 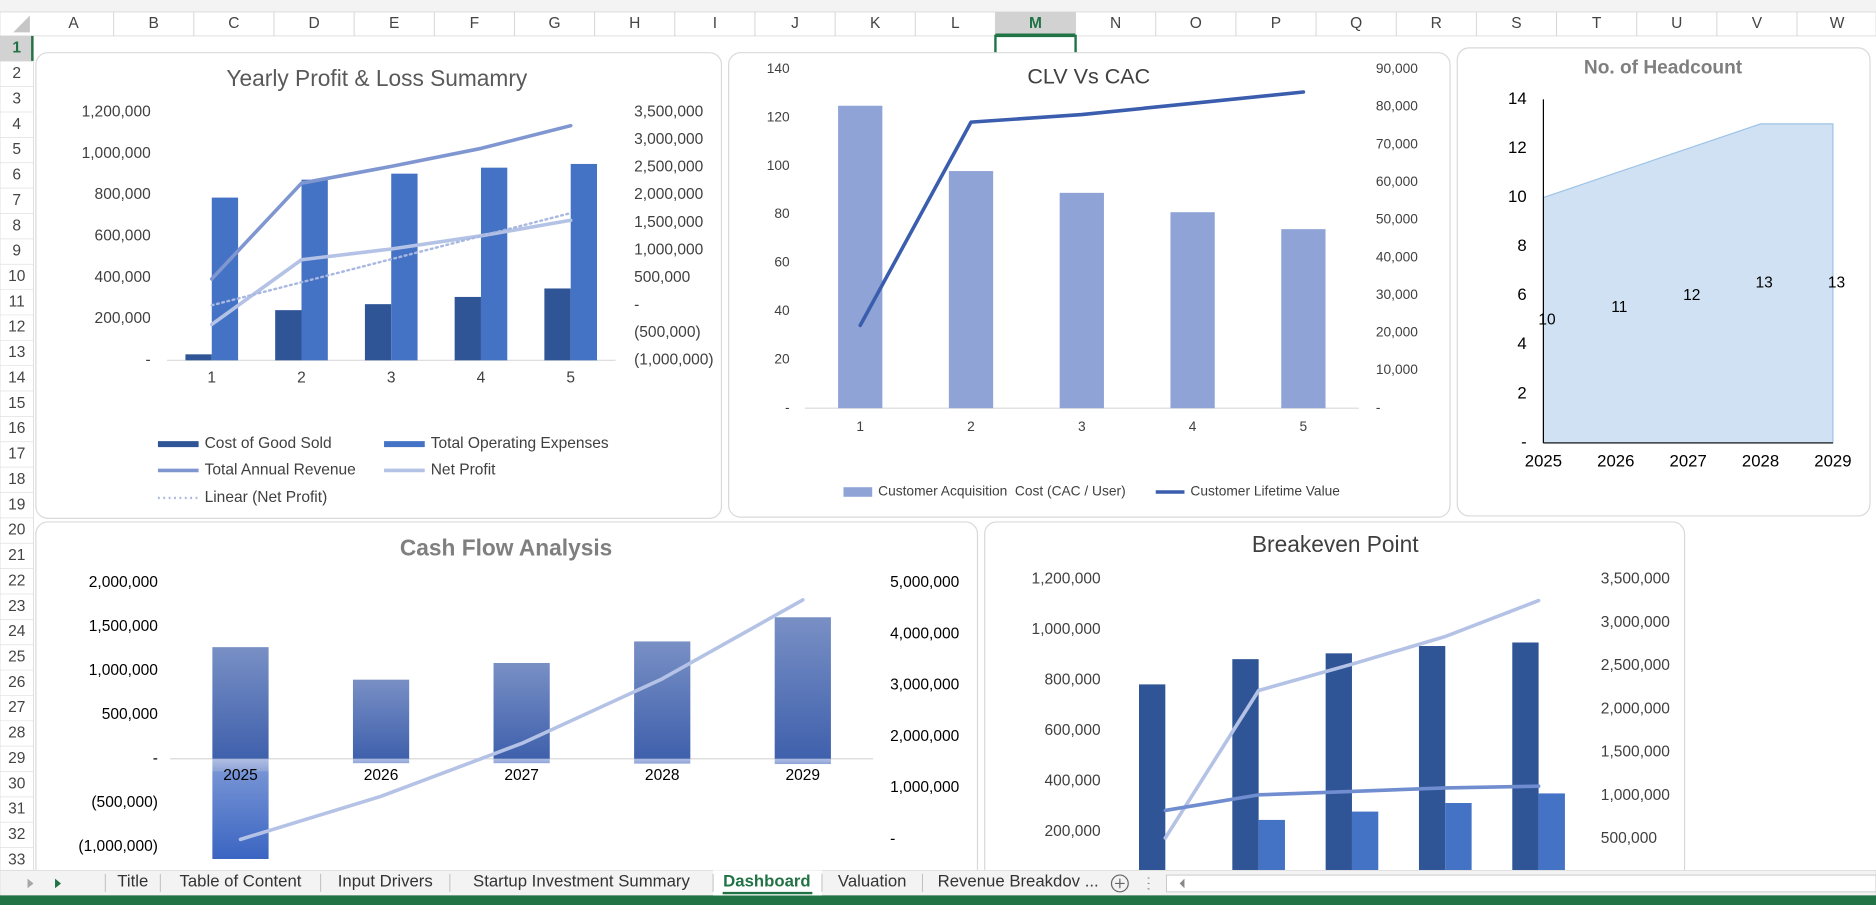 I want to click on row-header: 22, so click(x=16, y=580).